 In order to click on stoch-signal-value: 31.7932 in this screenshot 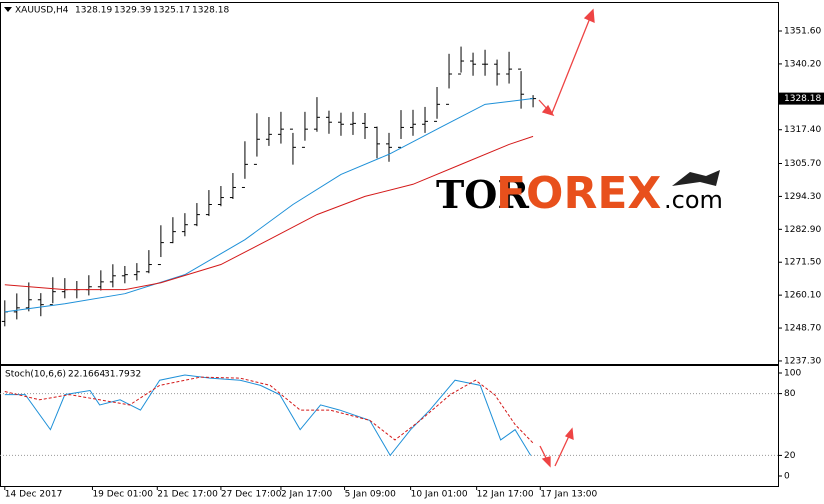, I will do `click(122, 375)`.